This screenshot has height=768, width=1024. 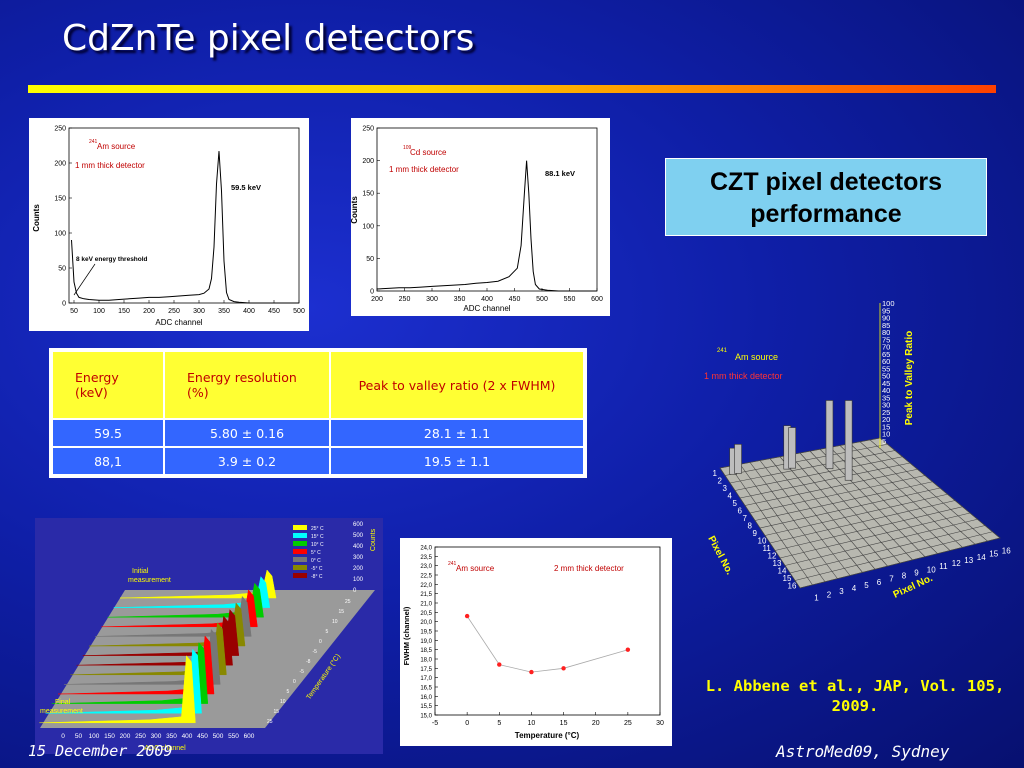 What do you see at coordinates (274, 311) in the screenshot?
I see `x-tick-label: 450` at bounding box center [274, 311].